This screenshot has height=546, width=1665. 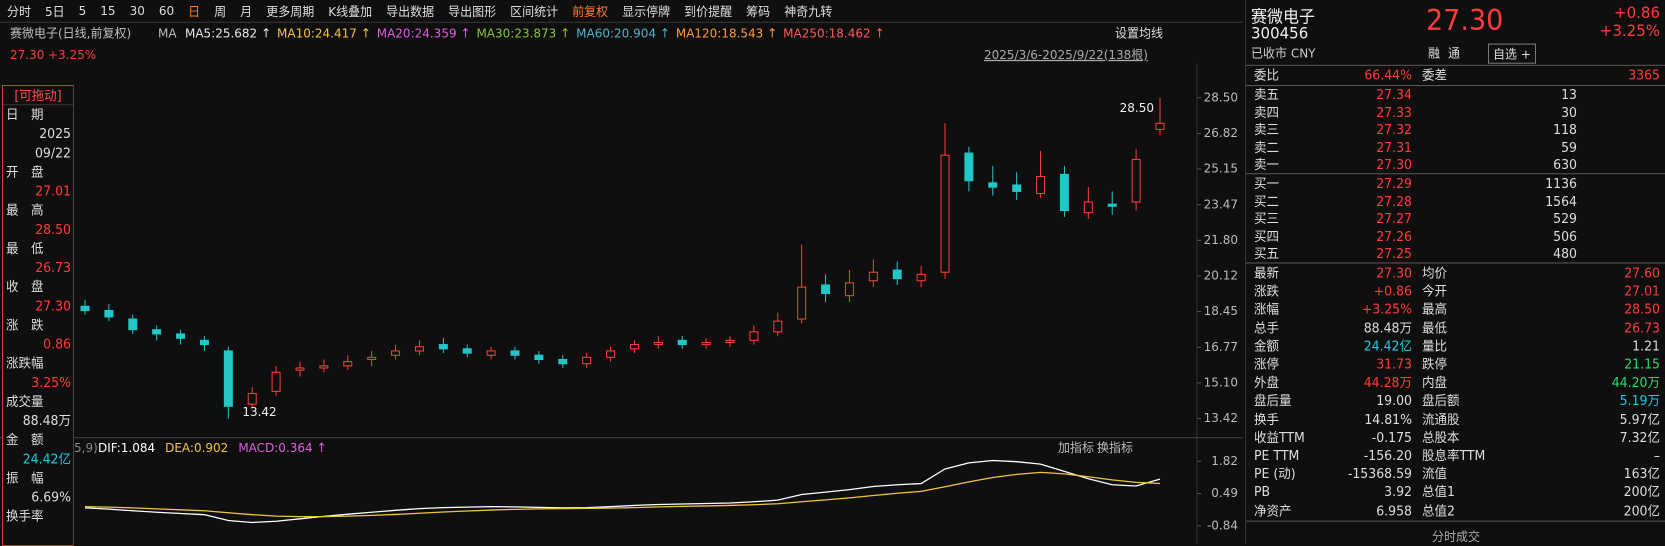 What do you see at coordinates (1398, 491) in the screenshot?
I see `cell: 3.92` at bounding box center [1398, 491].